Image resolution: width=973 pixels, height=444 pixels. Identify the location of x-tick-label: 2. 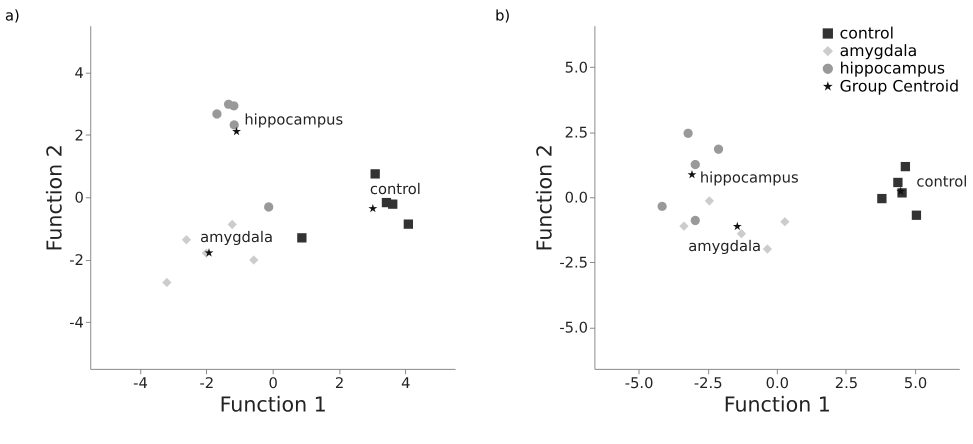
(339, 383).